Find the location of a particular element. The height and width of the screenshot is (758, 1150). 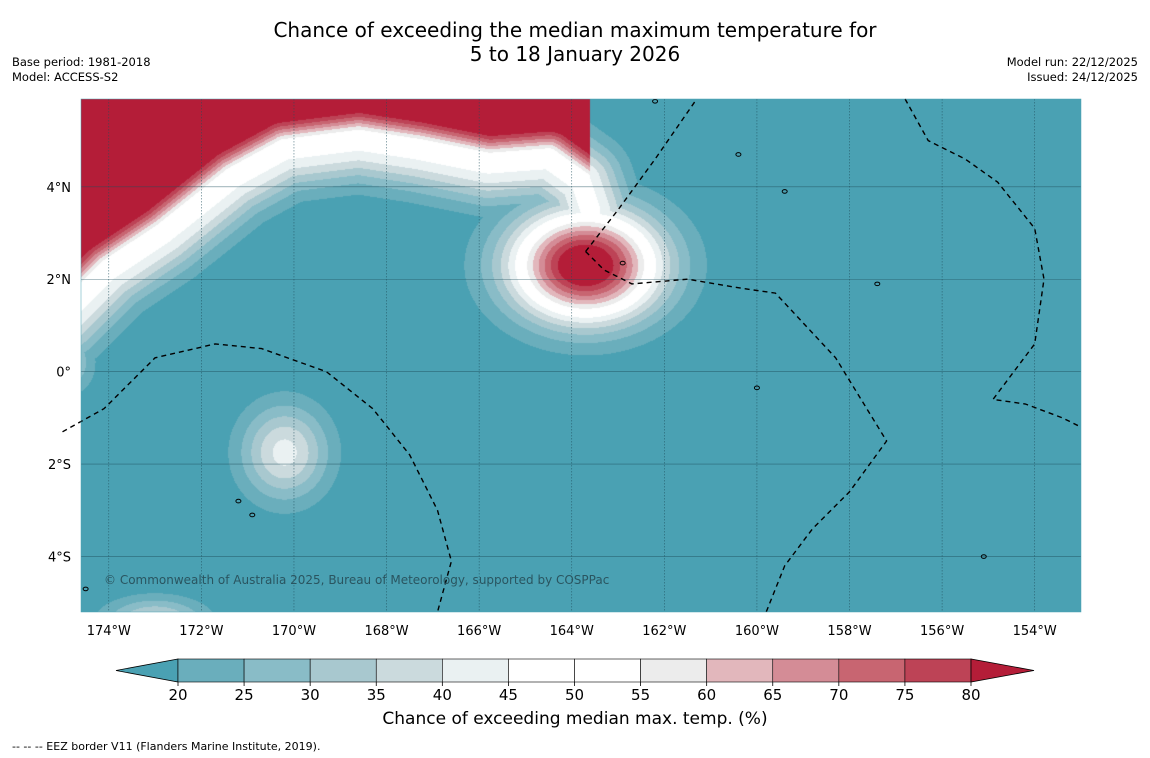

lon-tick-label: 162°W is located at coordinates (664, 631).